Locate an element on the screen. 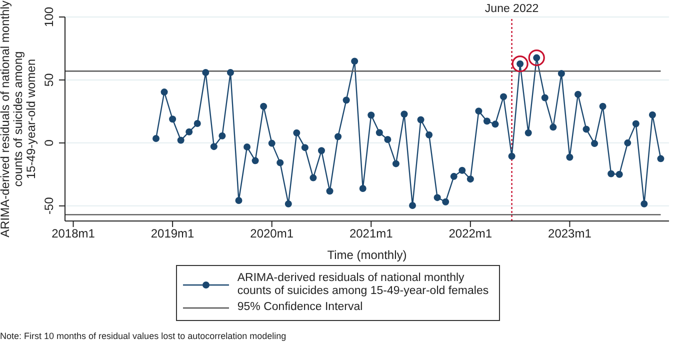 This screenshot has height=345, width=676. legend-label: ARIMA-derived residuals of national monthly counts of suicides among 15-49-year-old females is located at coordinates (363, 285).